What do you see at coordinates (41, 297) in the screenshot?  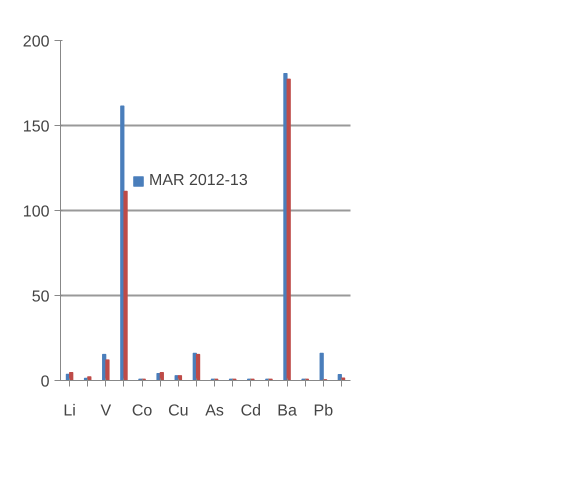 I see `y-tick-label: 50` at bounding box center [41, 297].